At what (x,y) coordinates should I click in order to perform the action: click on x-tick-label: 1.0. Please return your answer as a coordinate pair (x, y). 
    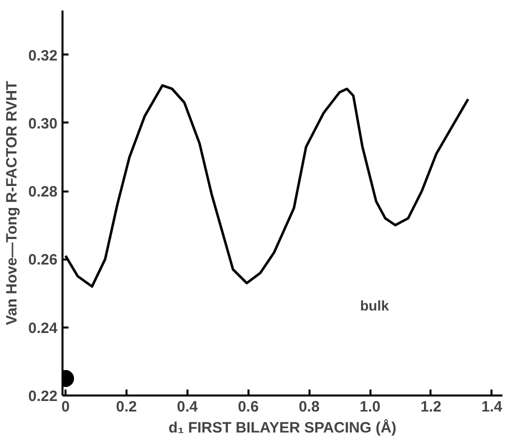
    Looking at the image, I should click on (370, 407).